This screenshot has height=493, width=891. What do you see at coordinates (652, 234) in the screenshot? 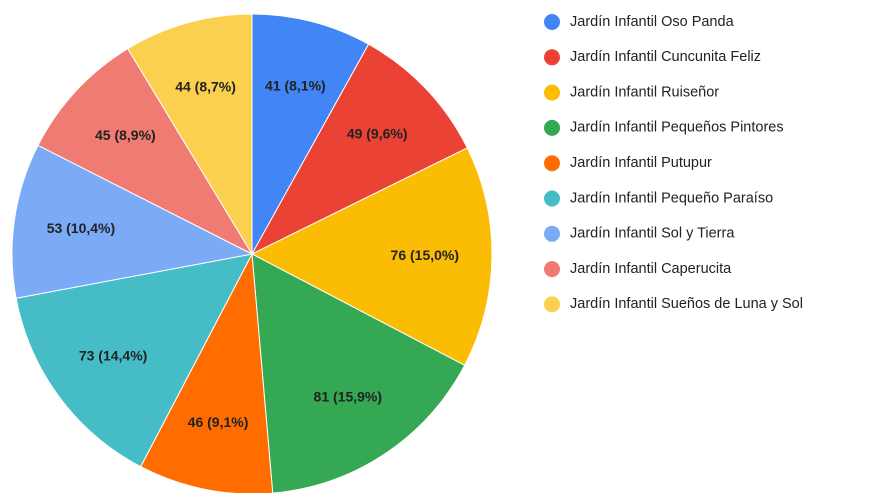
I see `legend-label: Jardín Infantil Sol y Tierra` at bounding box center [652, 234].